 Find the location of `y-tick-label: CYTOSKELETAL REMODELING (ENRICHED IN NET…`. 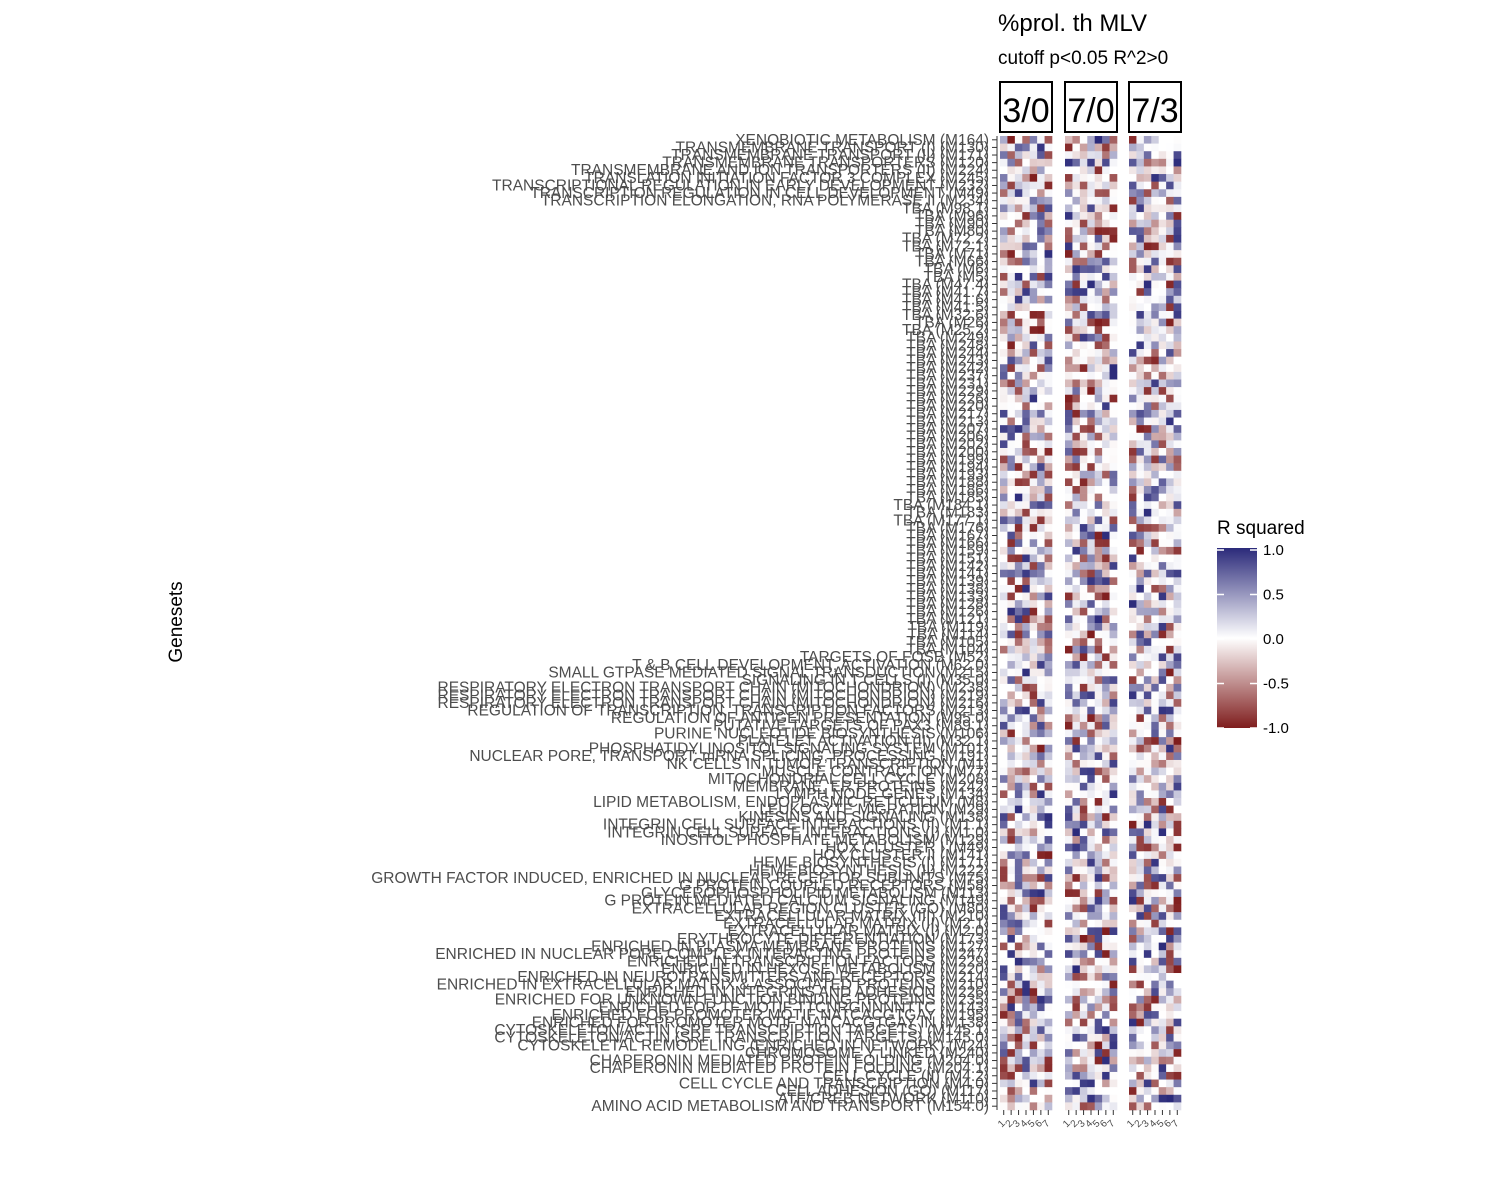

y-tick-label: CYTOSKELETAL REMODELING (ENRICHED IN NET… is located at coordinates (753, 1045).